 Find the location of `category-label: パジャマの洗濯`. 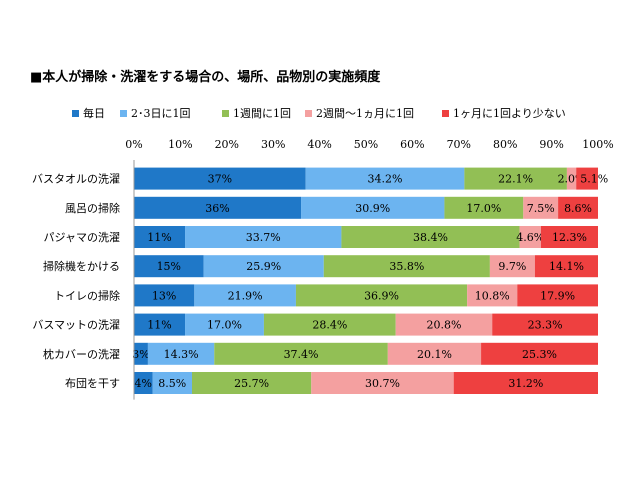

category-label: パジャマの洗濯 is located at coordinates (82, 237).